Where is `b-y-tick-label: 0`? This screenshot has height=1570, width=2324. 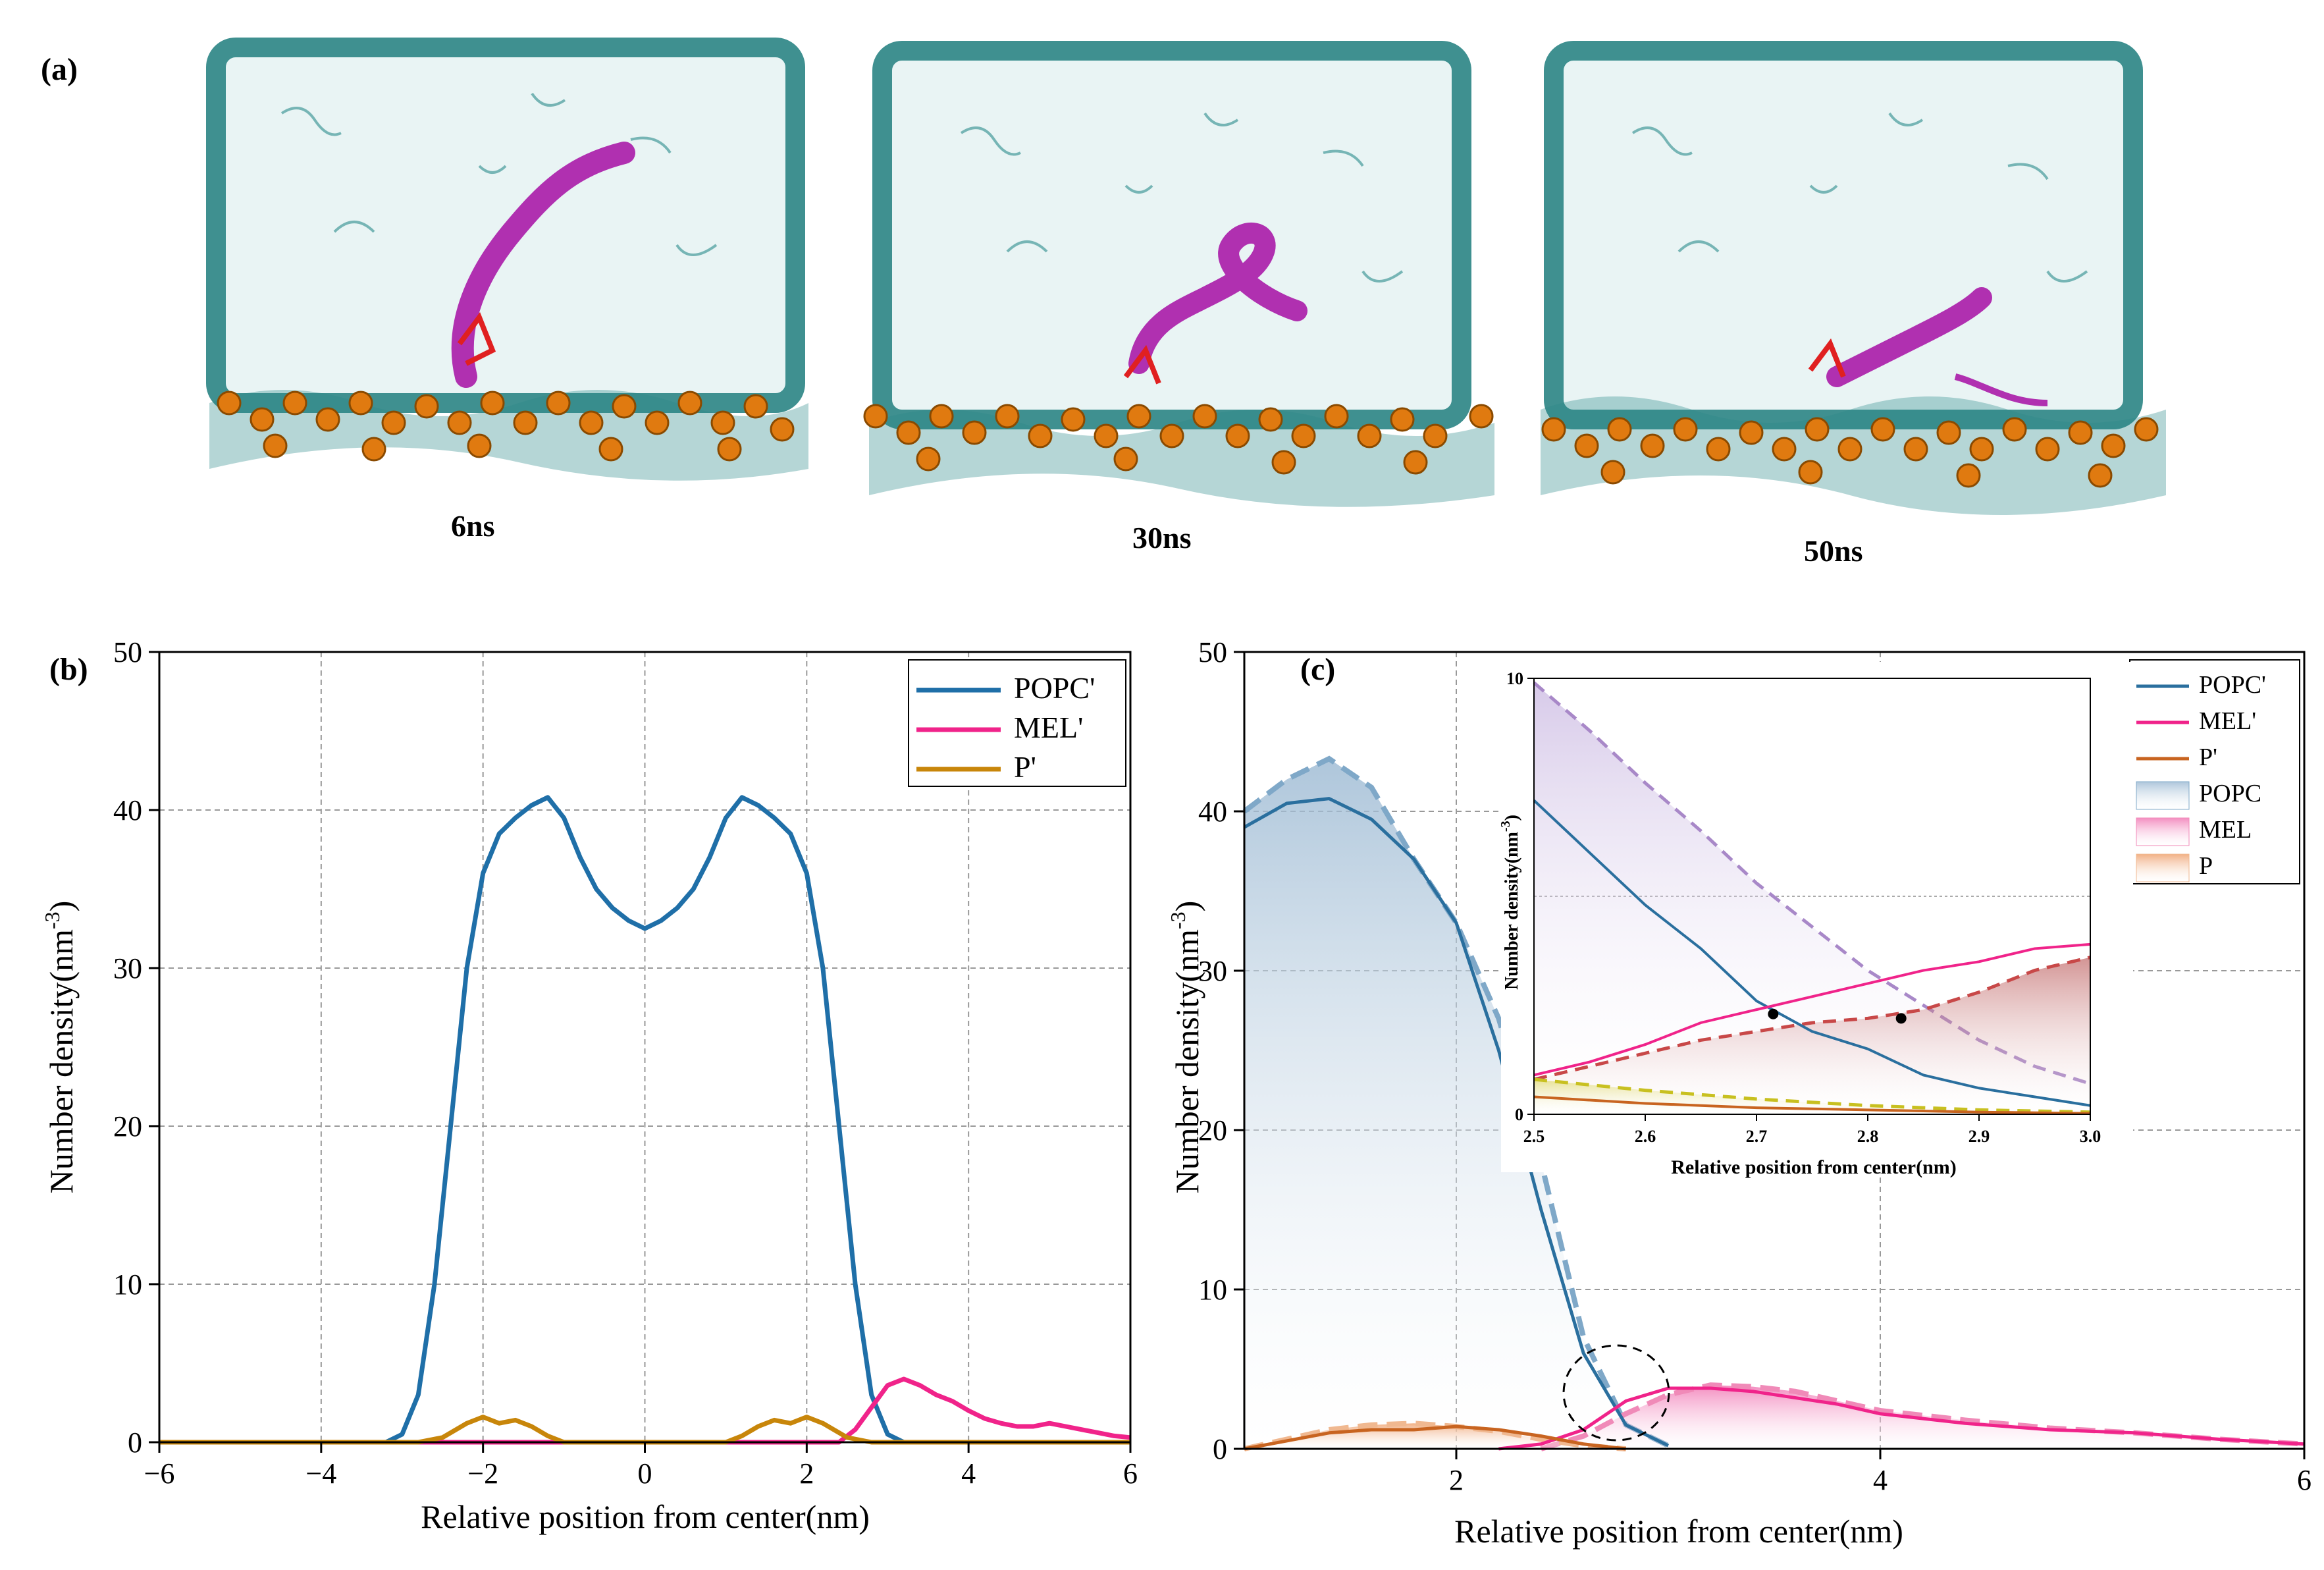 b-y-tick-label: 0 is located at coordinates (135, 1442).